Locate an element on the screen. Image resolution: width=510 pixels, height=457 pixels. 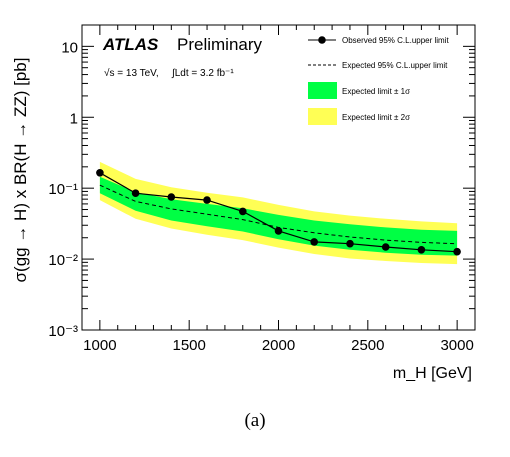
legend-1sigma-label: Expected limit ± 1σ is located at coordinates (376, 91).